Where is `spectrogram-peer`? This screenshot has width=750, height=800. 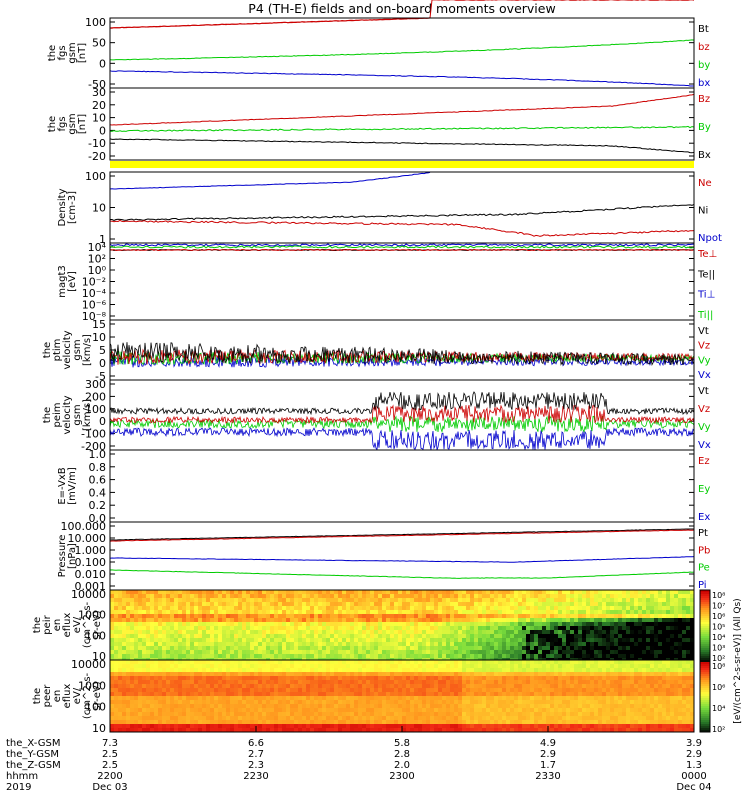 spectrogram-peer is located at coordinates (402, 696).